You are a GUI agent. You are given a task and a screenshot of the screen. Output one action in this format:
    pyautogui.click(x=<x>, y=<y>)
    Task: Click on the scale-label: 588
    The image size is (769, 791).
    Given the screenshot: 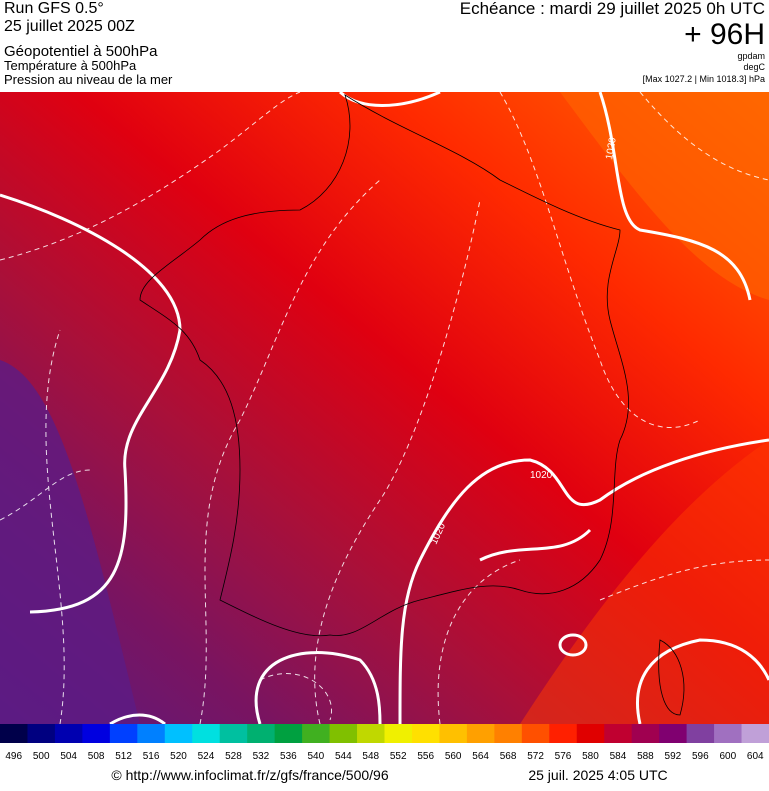 What is the action you would take?
    pyautogui.click(x=645, y=756)
    